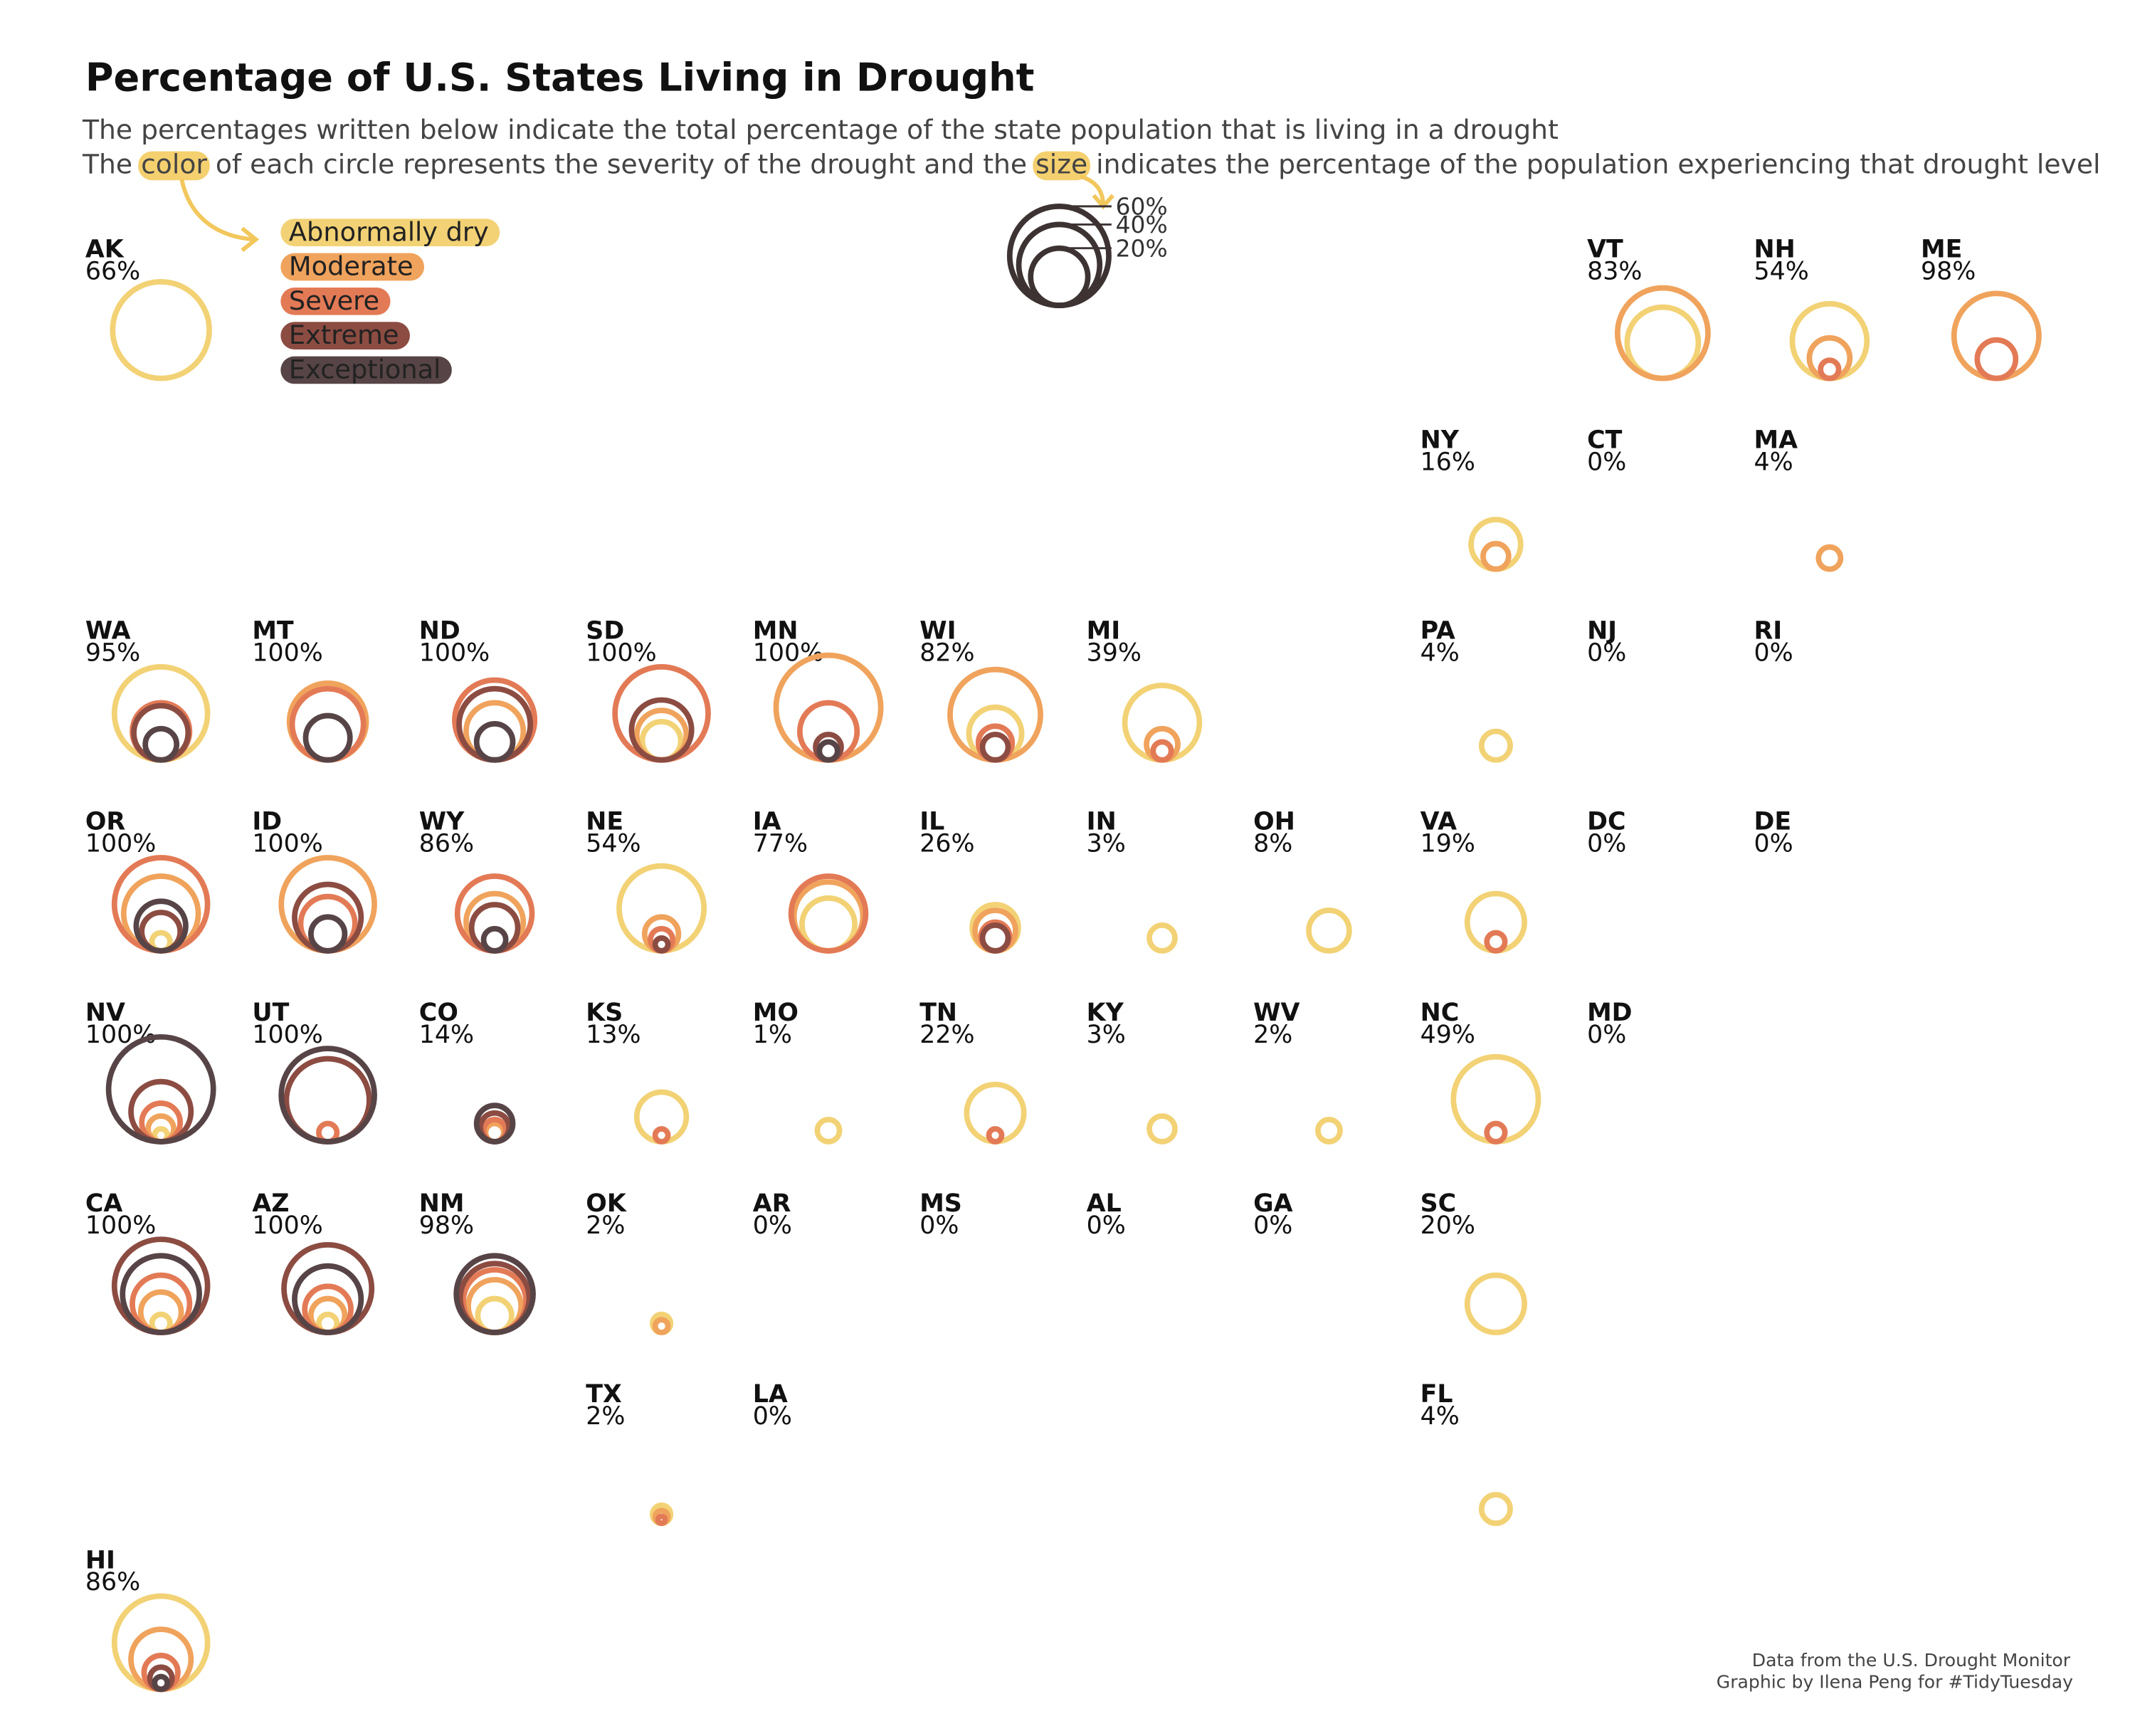 The image size is (2135, 1736). What do you see at coordinates (1438, 822) in the screenshot?
I see `state-abbr: VA` at bounding box center [1438, 822].